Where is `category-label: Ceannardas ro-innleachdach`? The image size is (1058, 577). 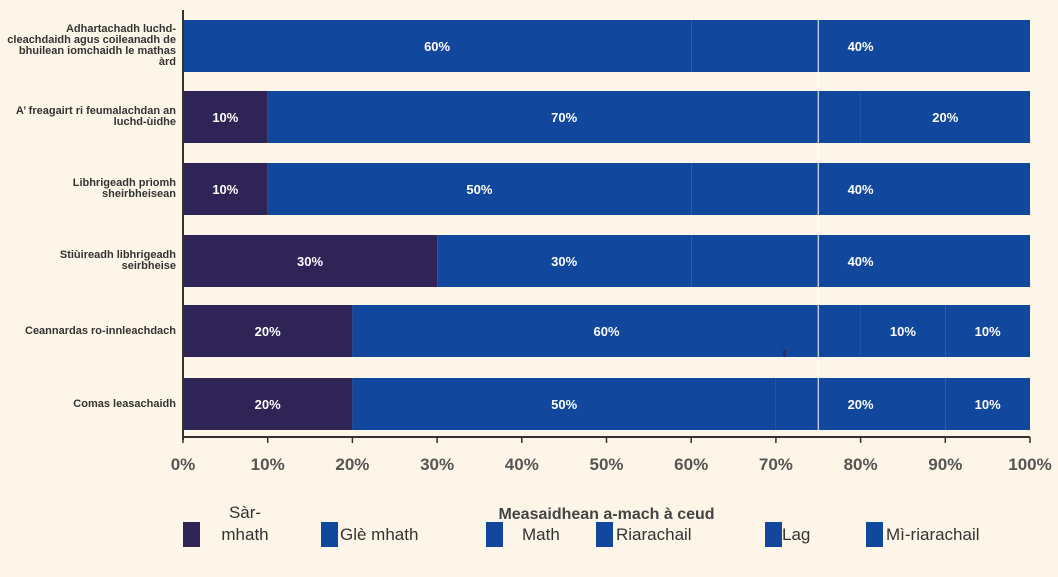 category-label: Ceannardas ro-innleachdach is located at coordinates (100, 330).